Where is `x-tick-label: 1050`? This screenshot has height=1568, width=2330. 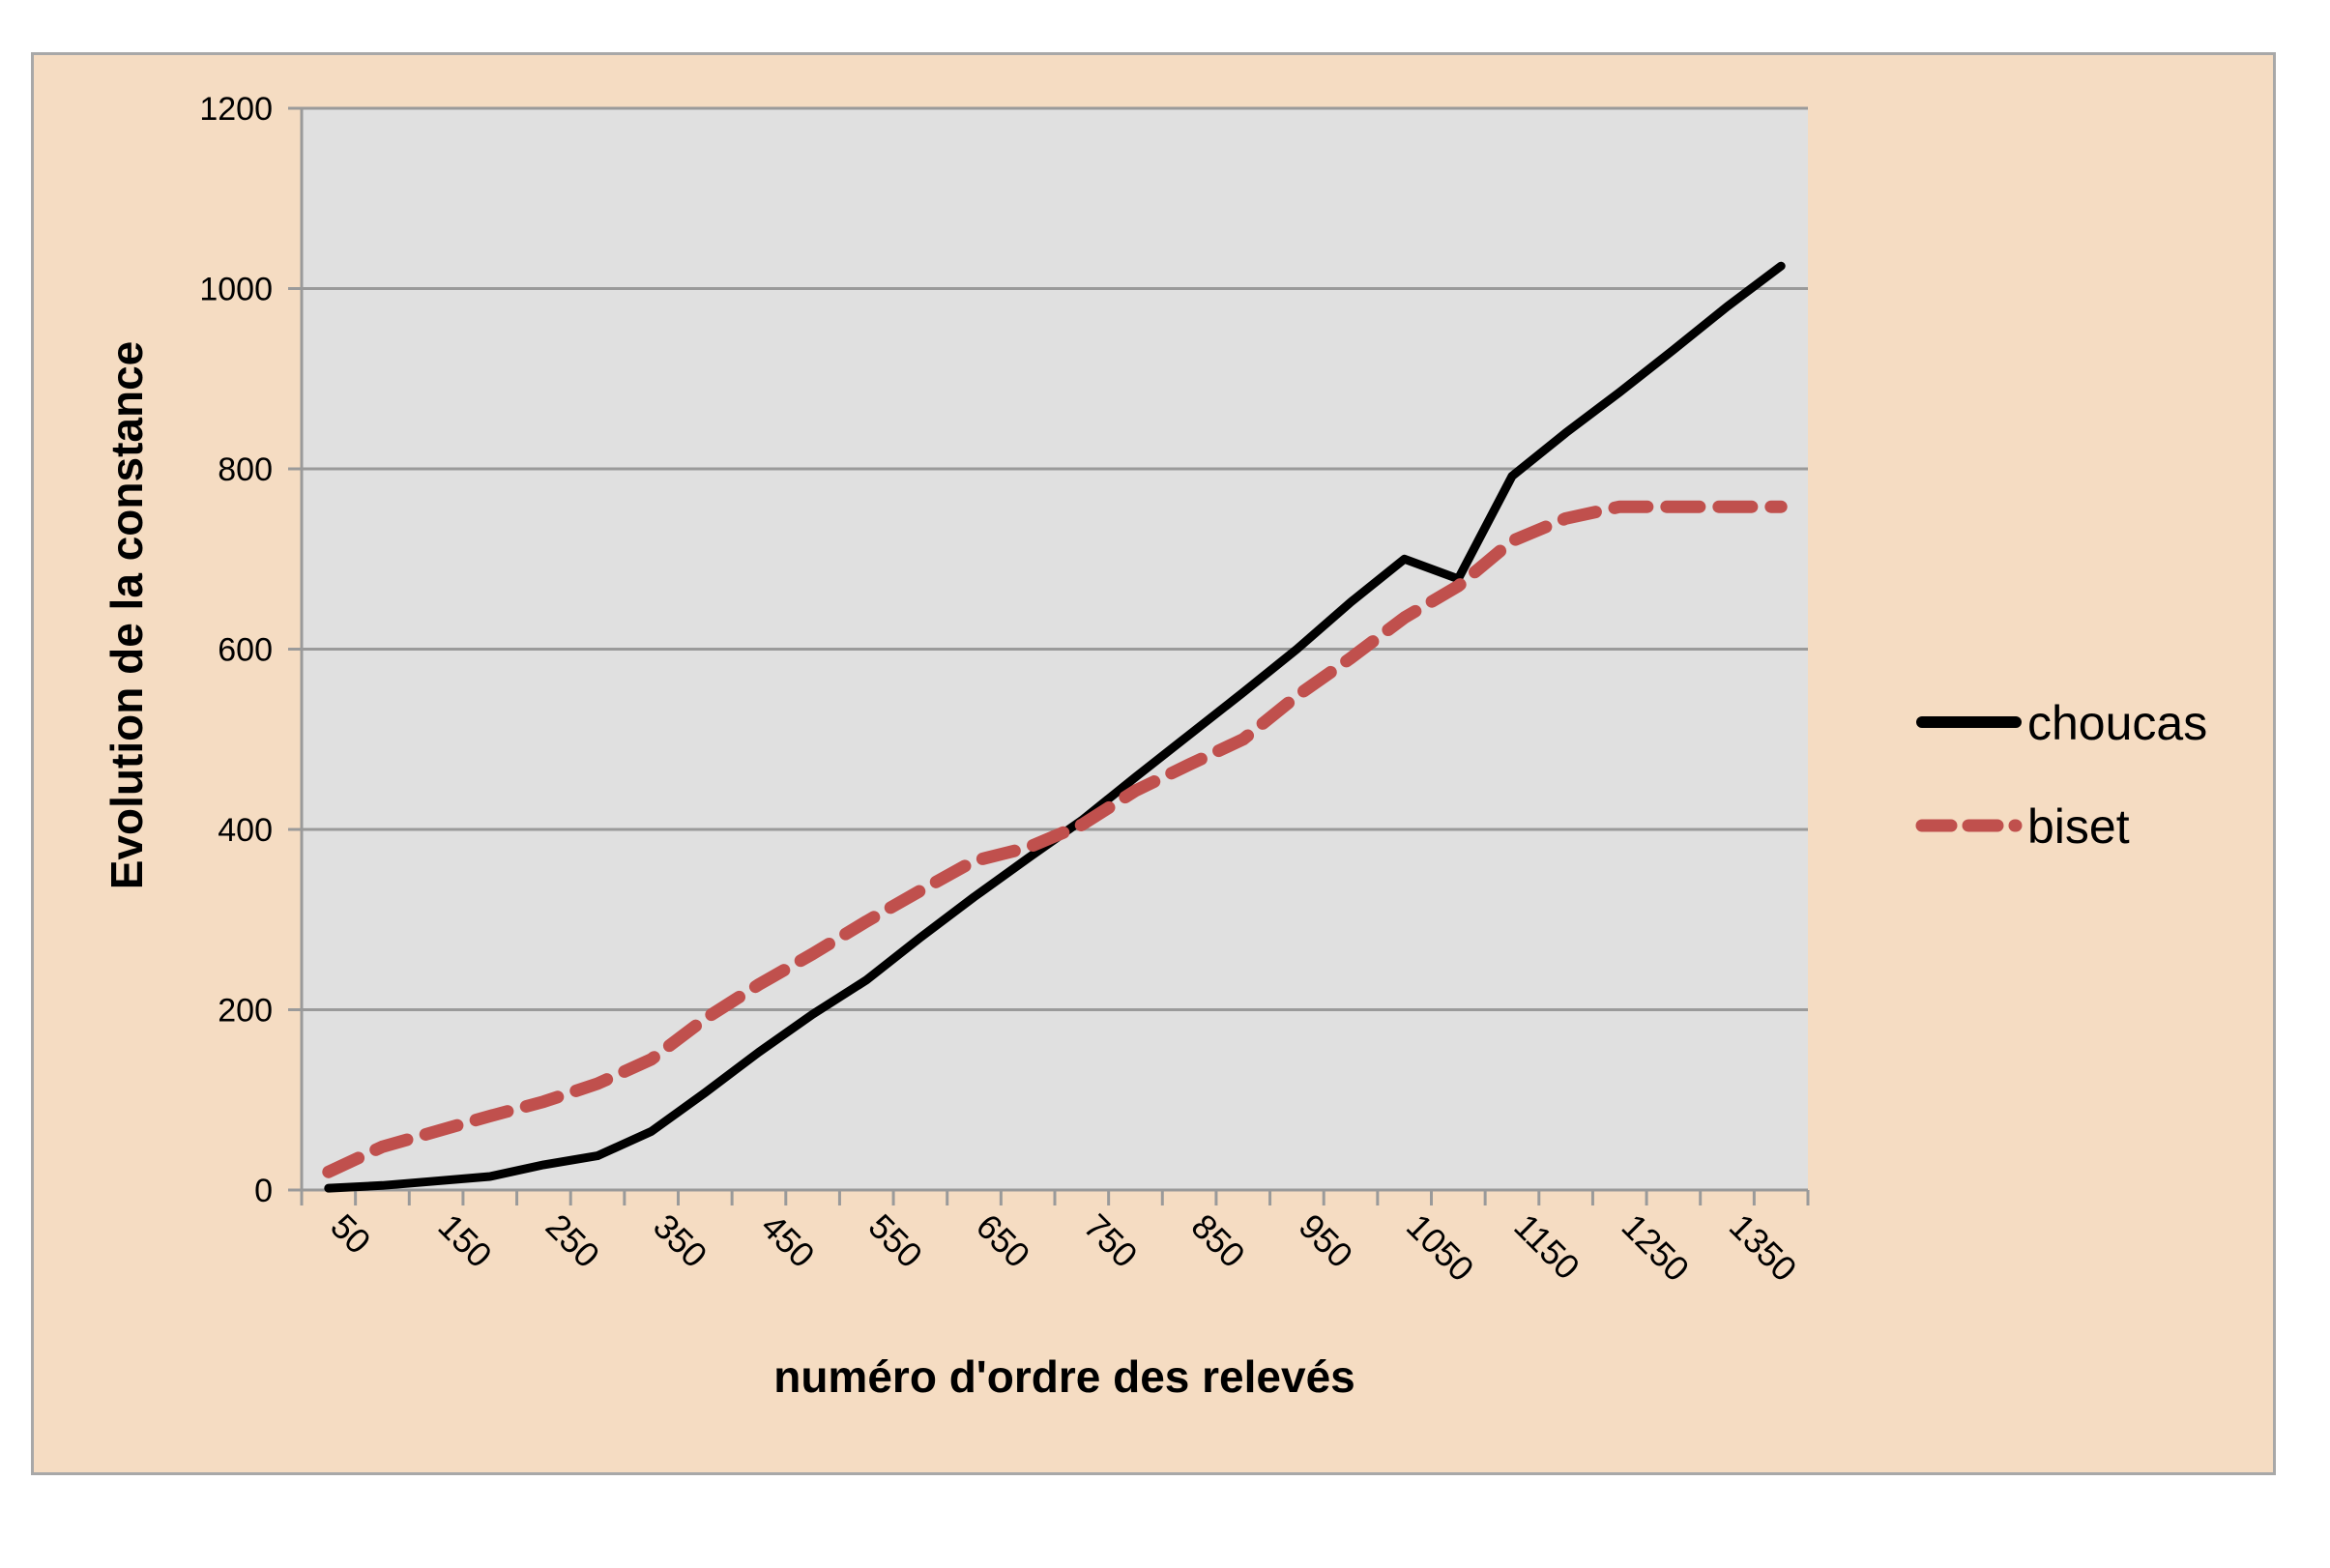 x-tick-label: 1050 is located at coordinates (1440, 1248).